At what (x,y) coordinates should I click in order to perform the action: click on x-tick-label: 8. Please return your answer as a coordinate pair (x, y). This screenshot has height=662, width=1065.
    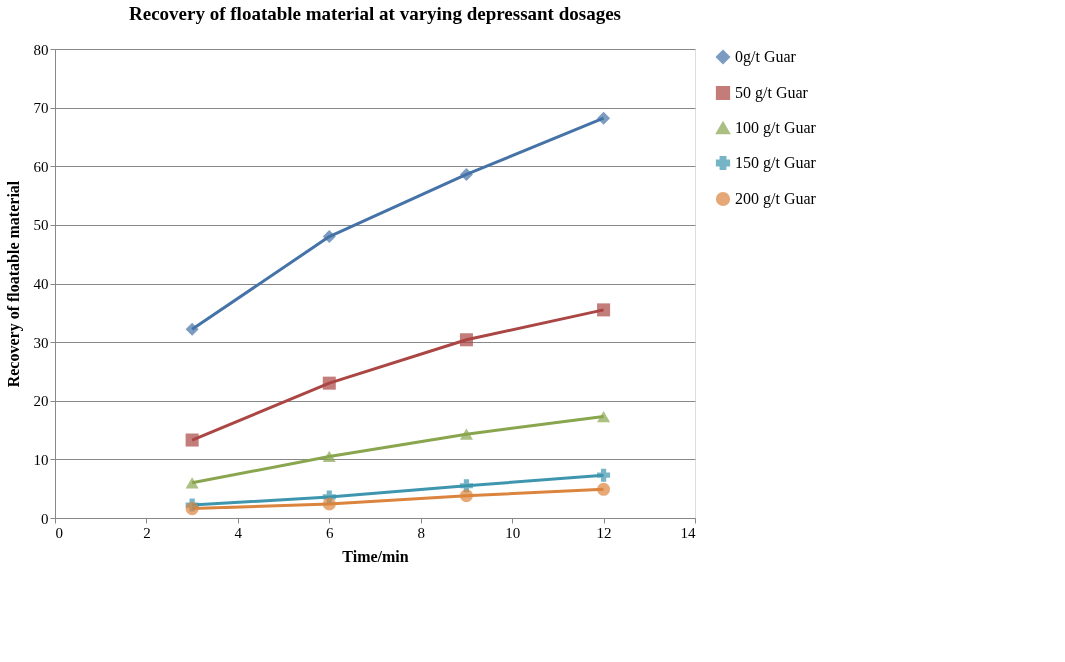
    Looking at the image, I should click on (421, 532).